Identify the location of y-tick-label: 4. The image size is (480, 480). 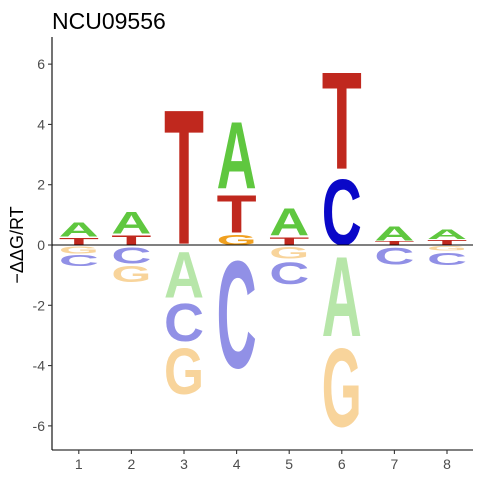
(41, 124).